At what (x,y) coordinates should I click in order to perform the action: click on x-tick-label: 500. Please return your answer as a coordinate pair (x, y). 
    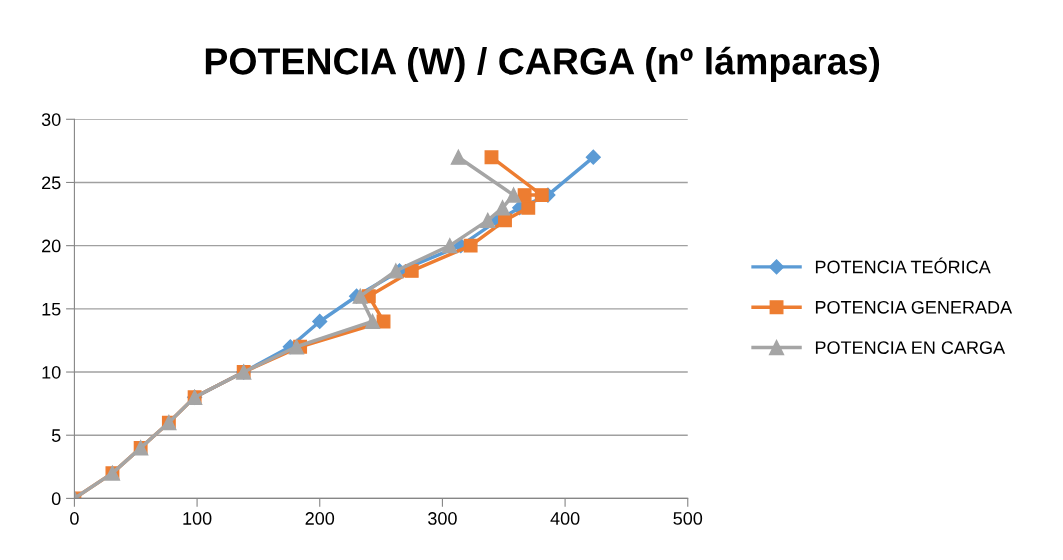
    Looking at the image, I should click on (688, 518).